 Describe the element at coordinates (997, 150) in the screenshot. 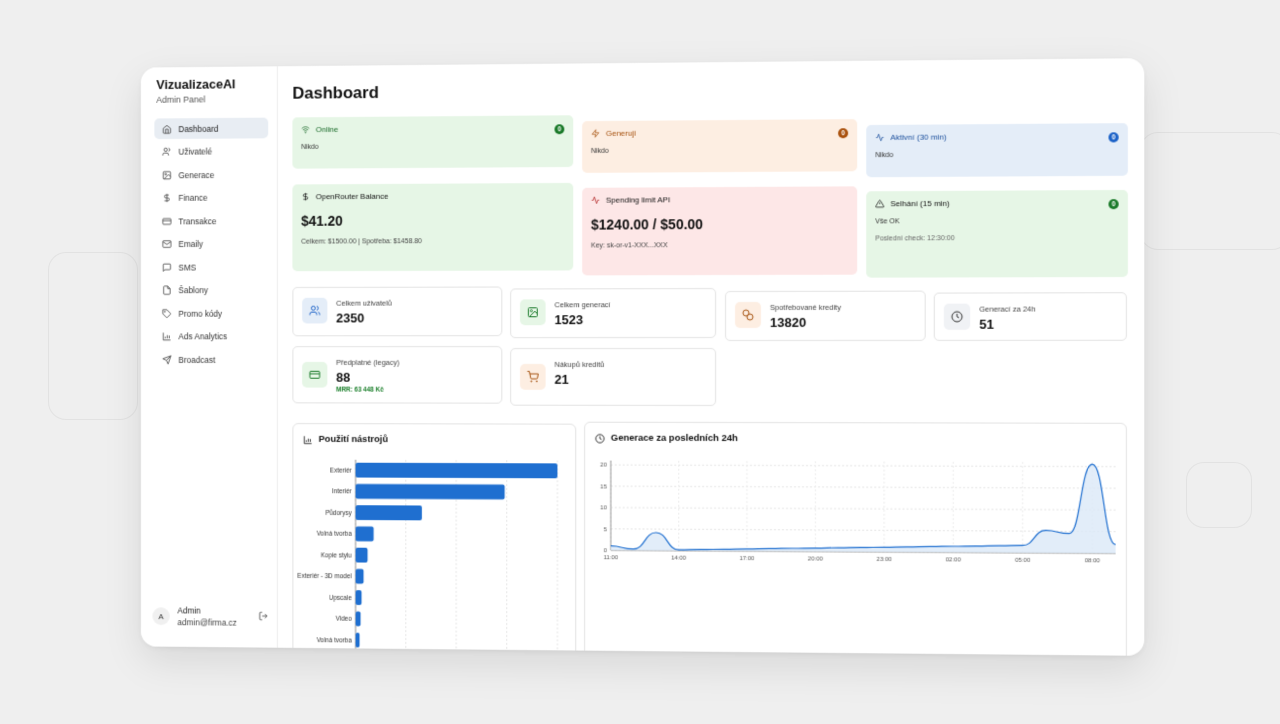

I see `active-card: Aktivní (30 min) 0 Nikdo` at that location.